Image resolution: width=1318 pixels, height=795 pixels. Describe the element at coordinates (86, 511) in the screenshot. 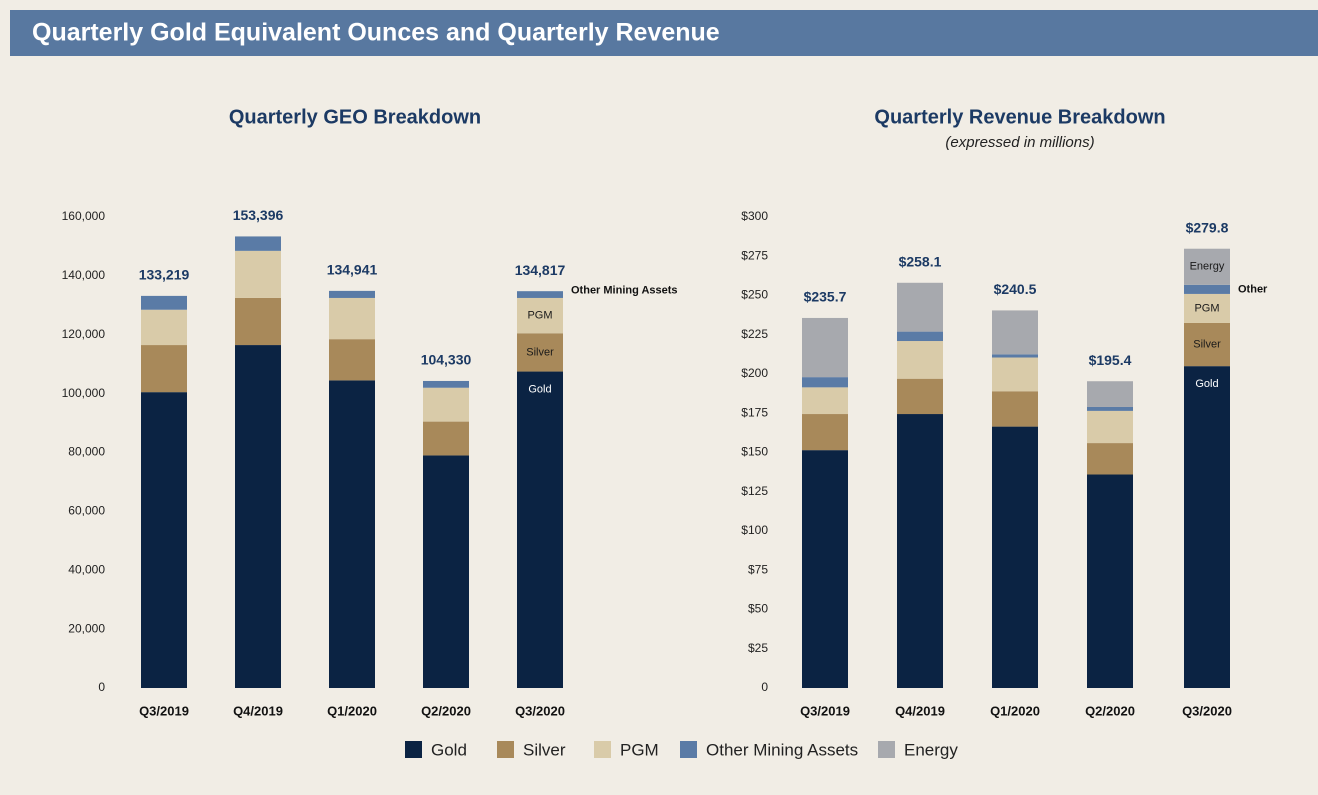

I see `y-tick-label: 60,000` at that location.